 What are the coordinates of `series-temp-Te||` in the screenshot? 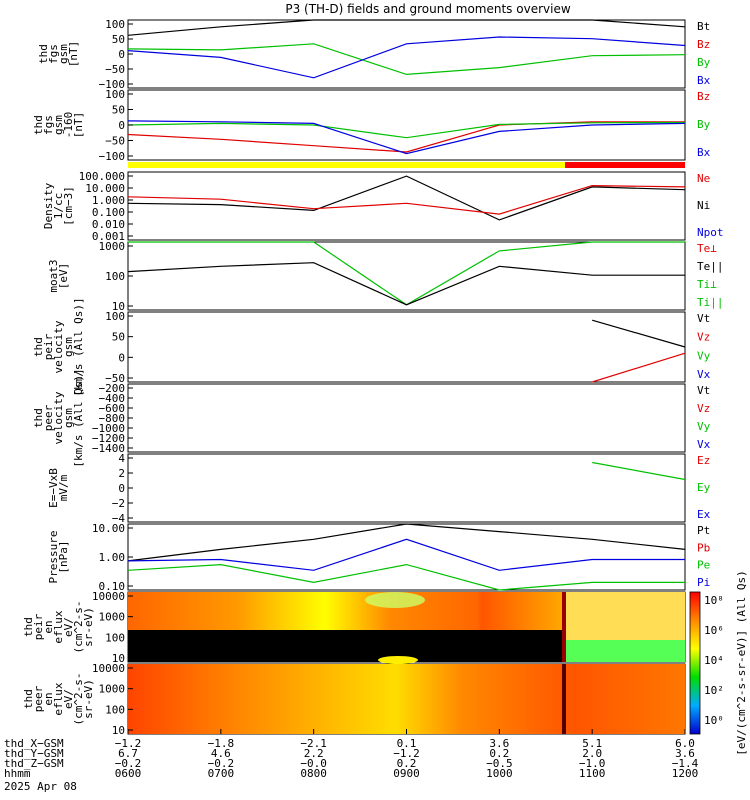 It's located at (406, 284).